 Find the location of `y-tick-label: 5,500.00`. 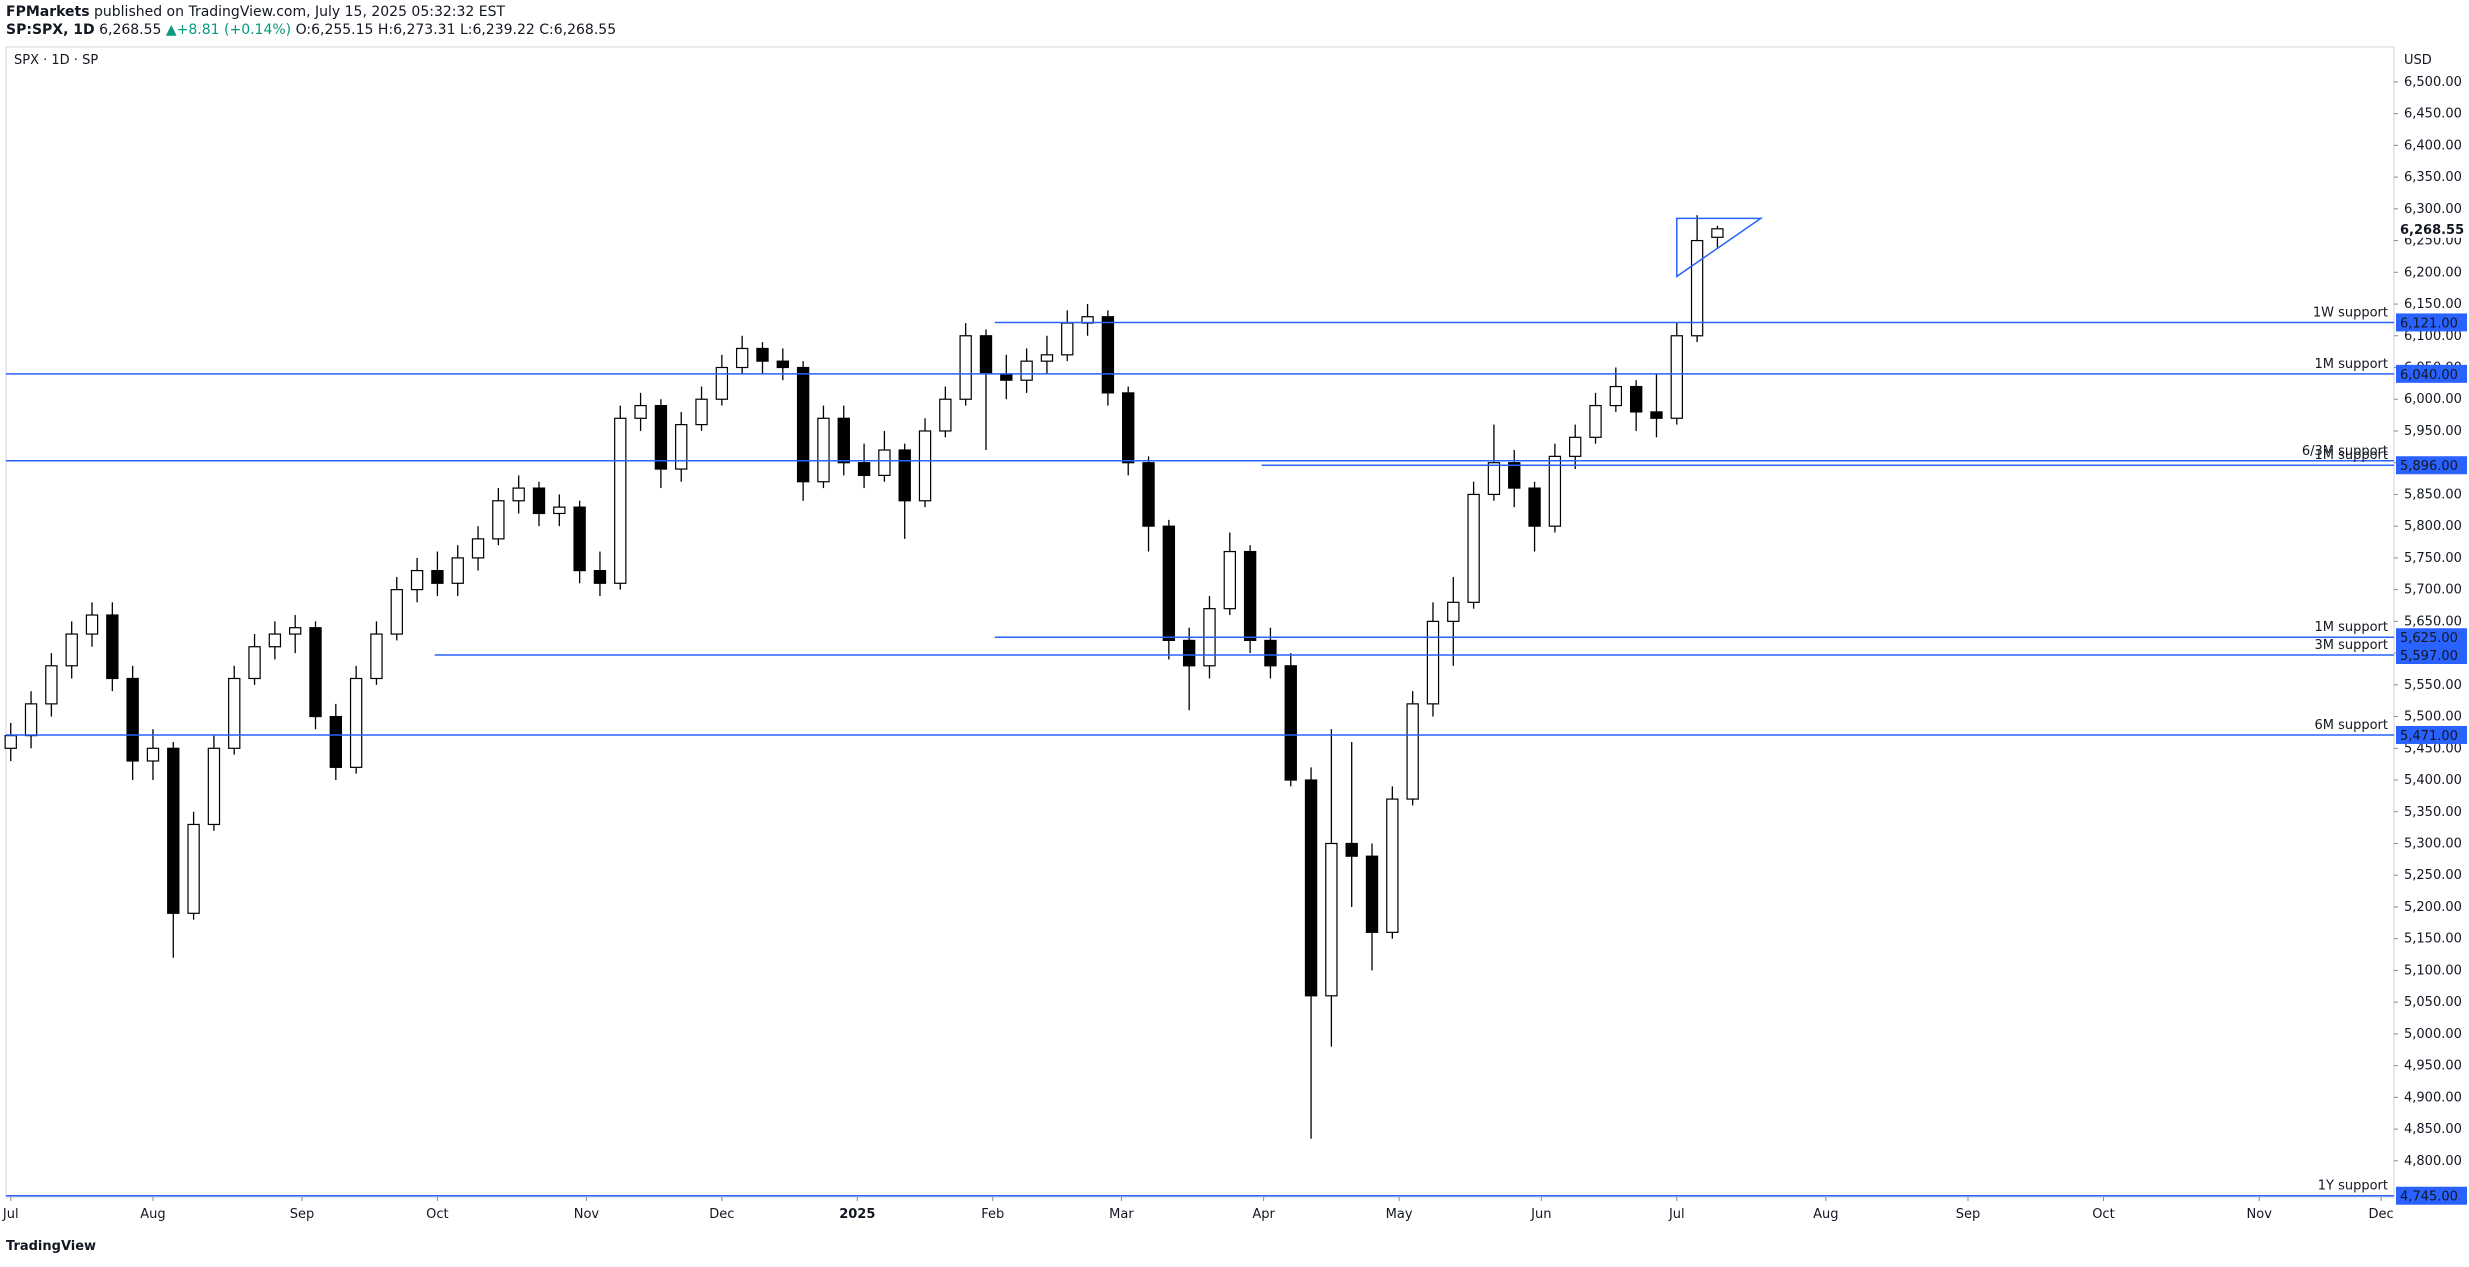

y-tick-label: 5,500.00 is located at coordinates (2433, 717).